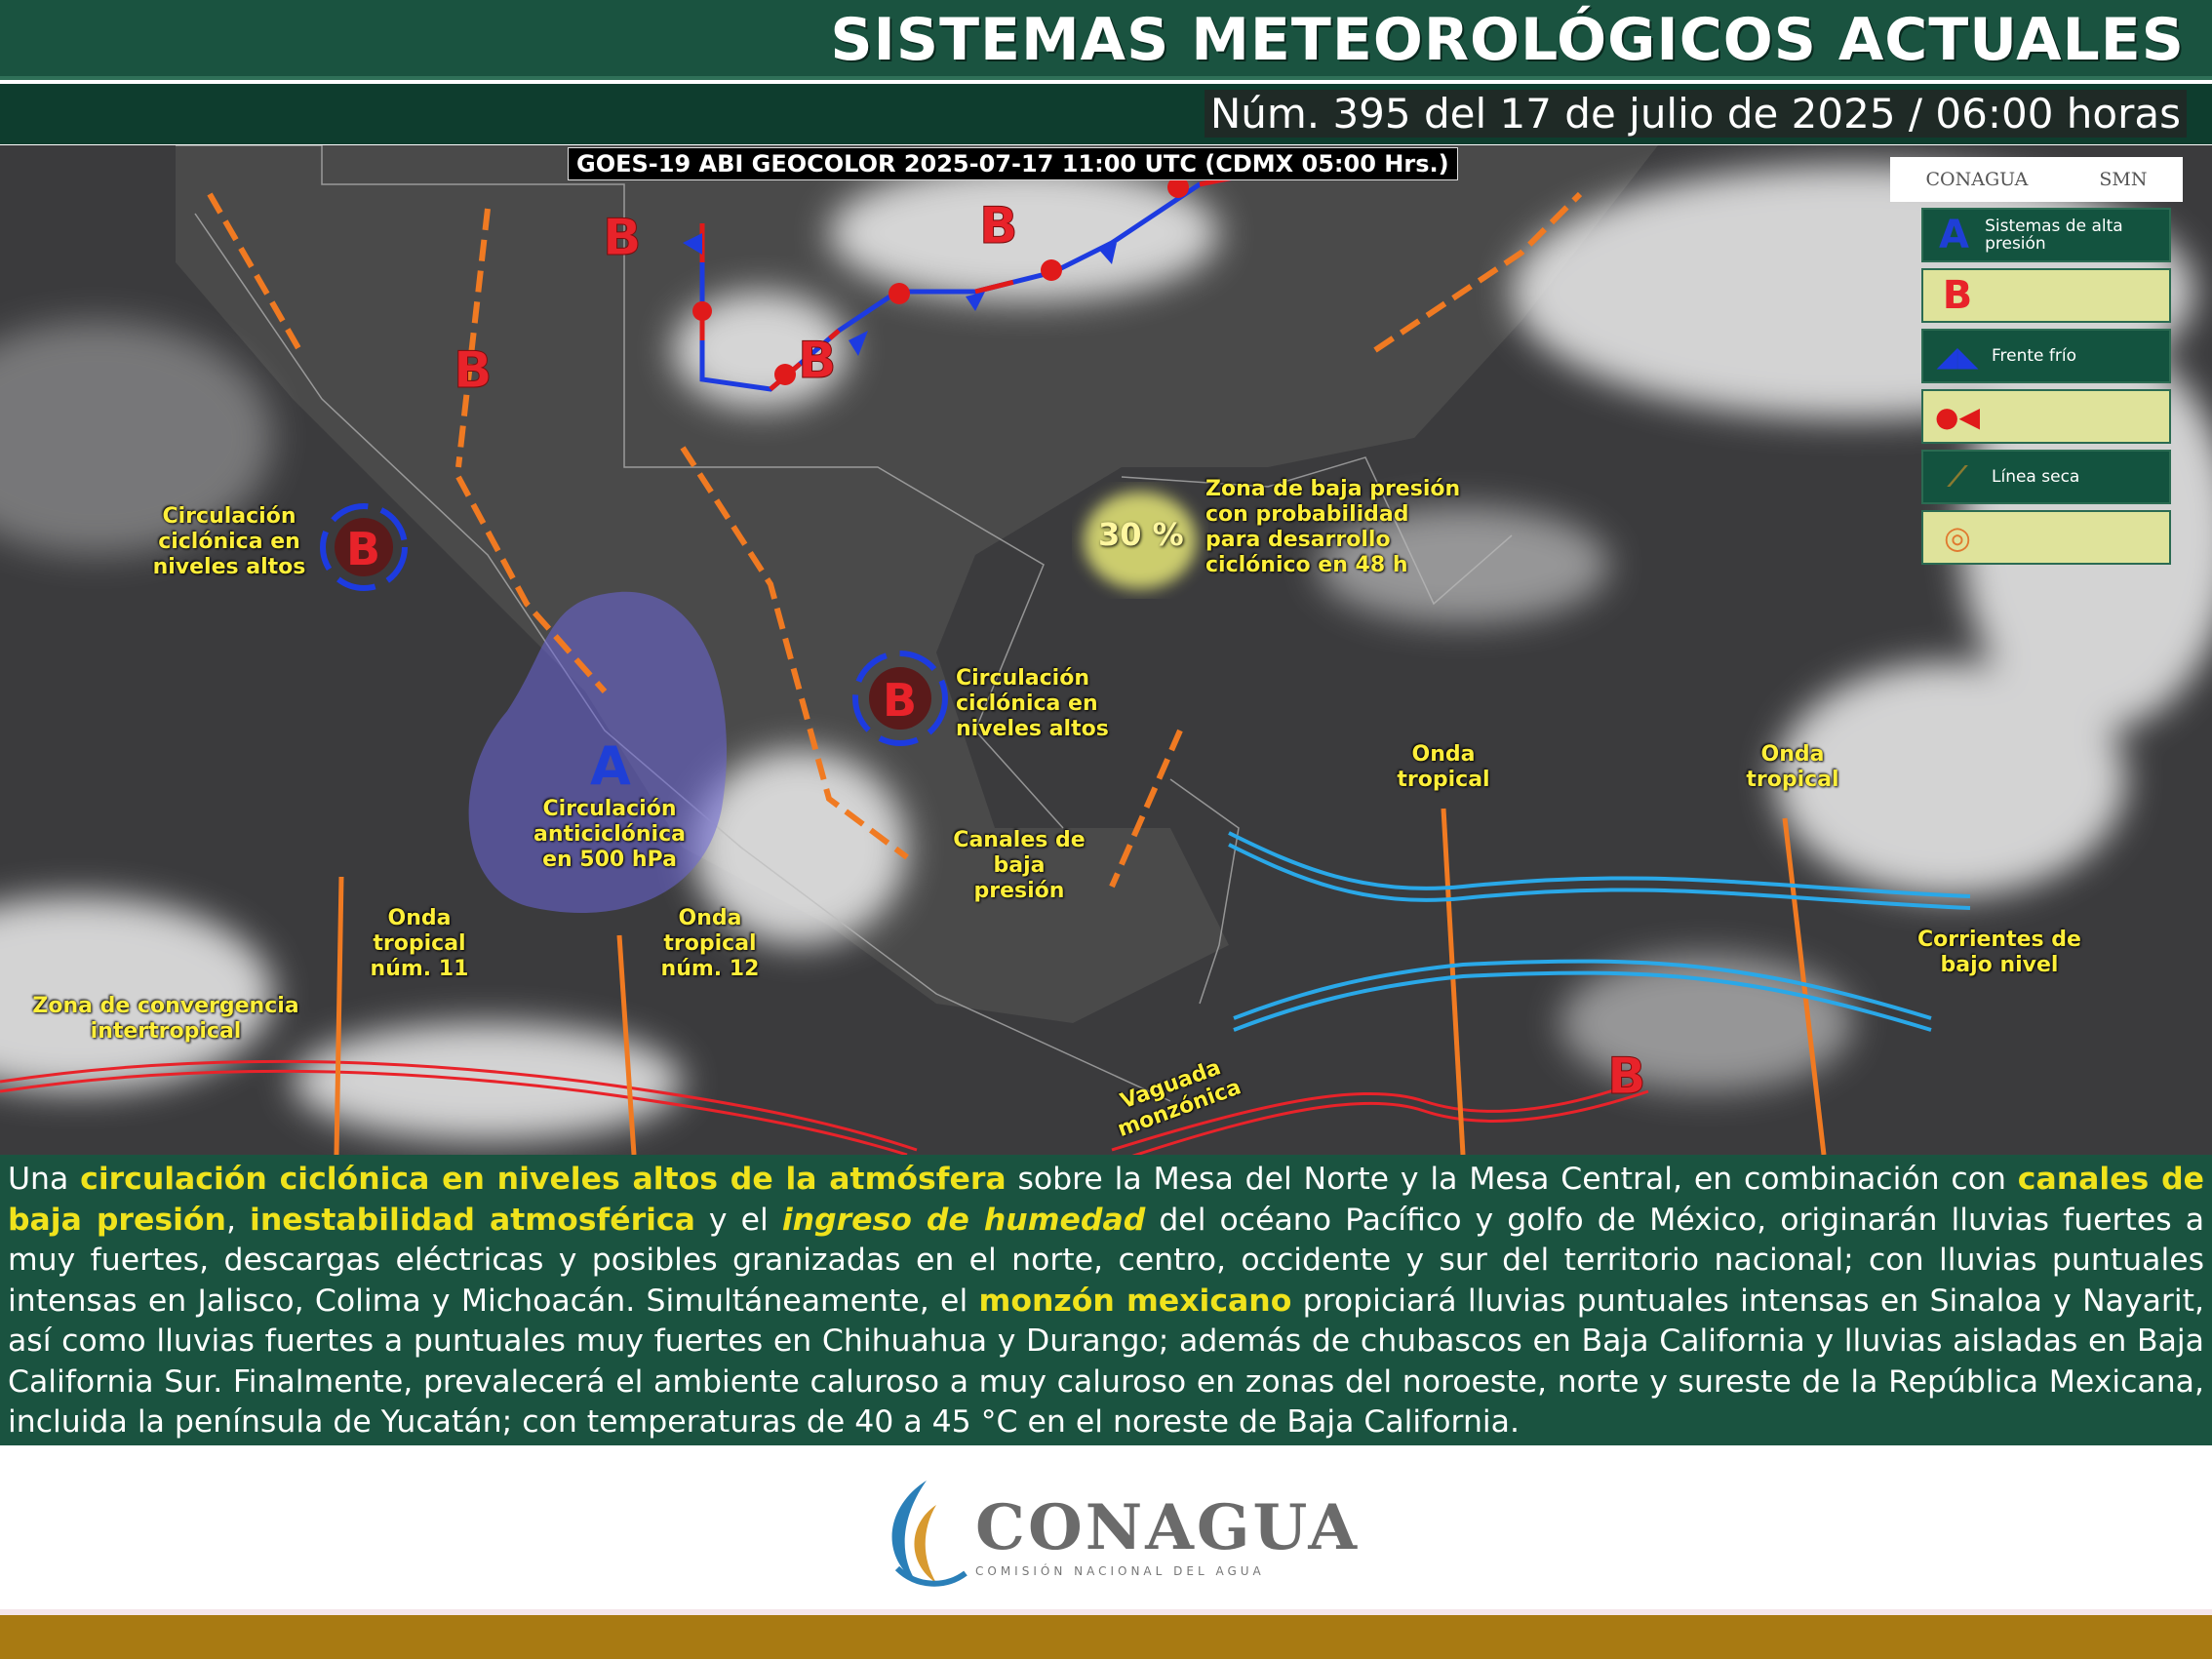 Image resolution: width=2212 pixels, height=1659 pixels. Describe the element at coordinates (1135, 1301) in the screenshot. I see `bulletin-highlight: monzón mexicano` at that location.